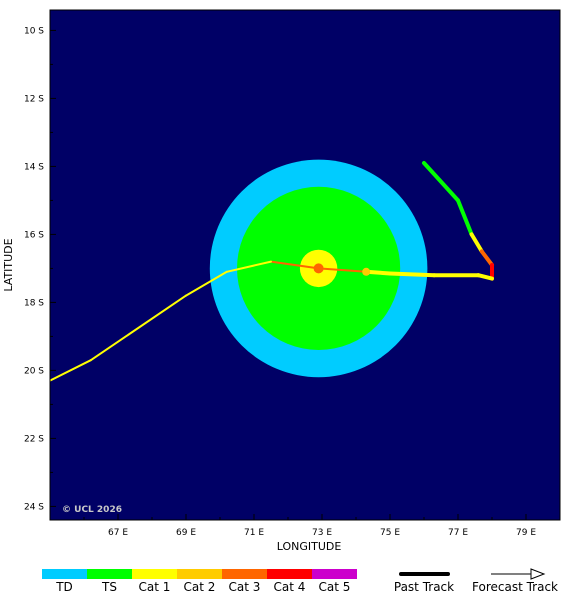  I want to click on legend-swatch-cat5, so click(334, 574).